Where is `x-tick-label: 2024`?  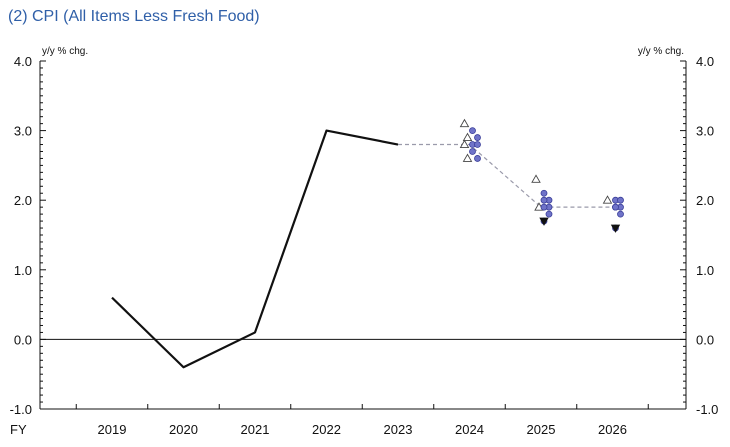 x-tick-label: 2024 is located at coordinates (469, 429).